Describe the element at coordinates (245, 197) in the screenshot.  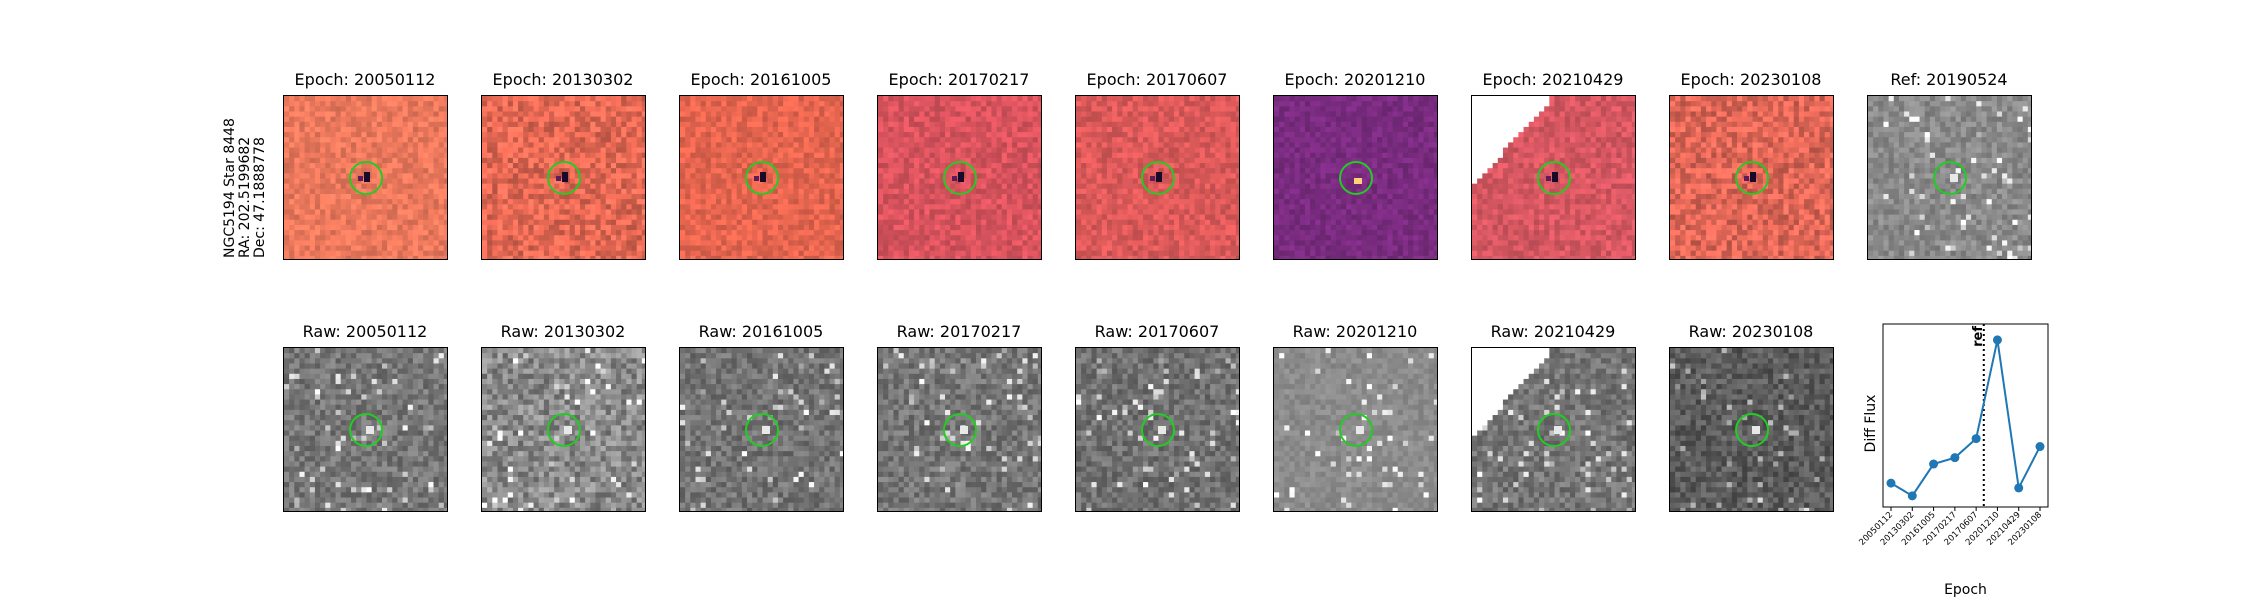
I see `star-label-ra: RA: 202.5199682` at that location.